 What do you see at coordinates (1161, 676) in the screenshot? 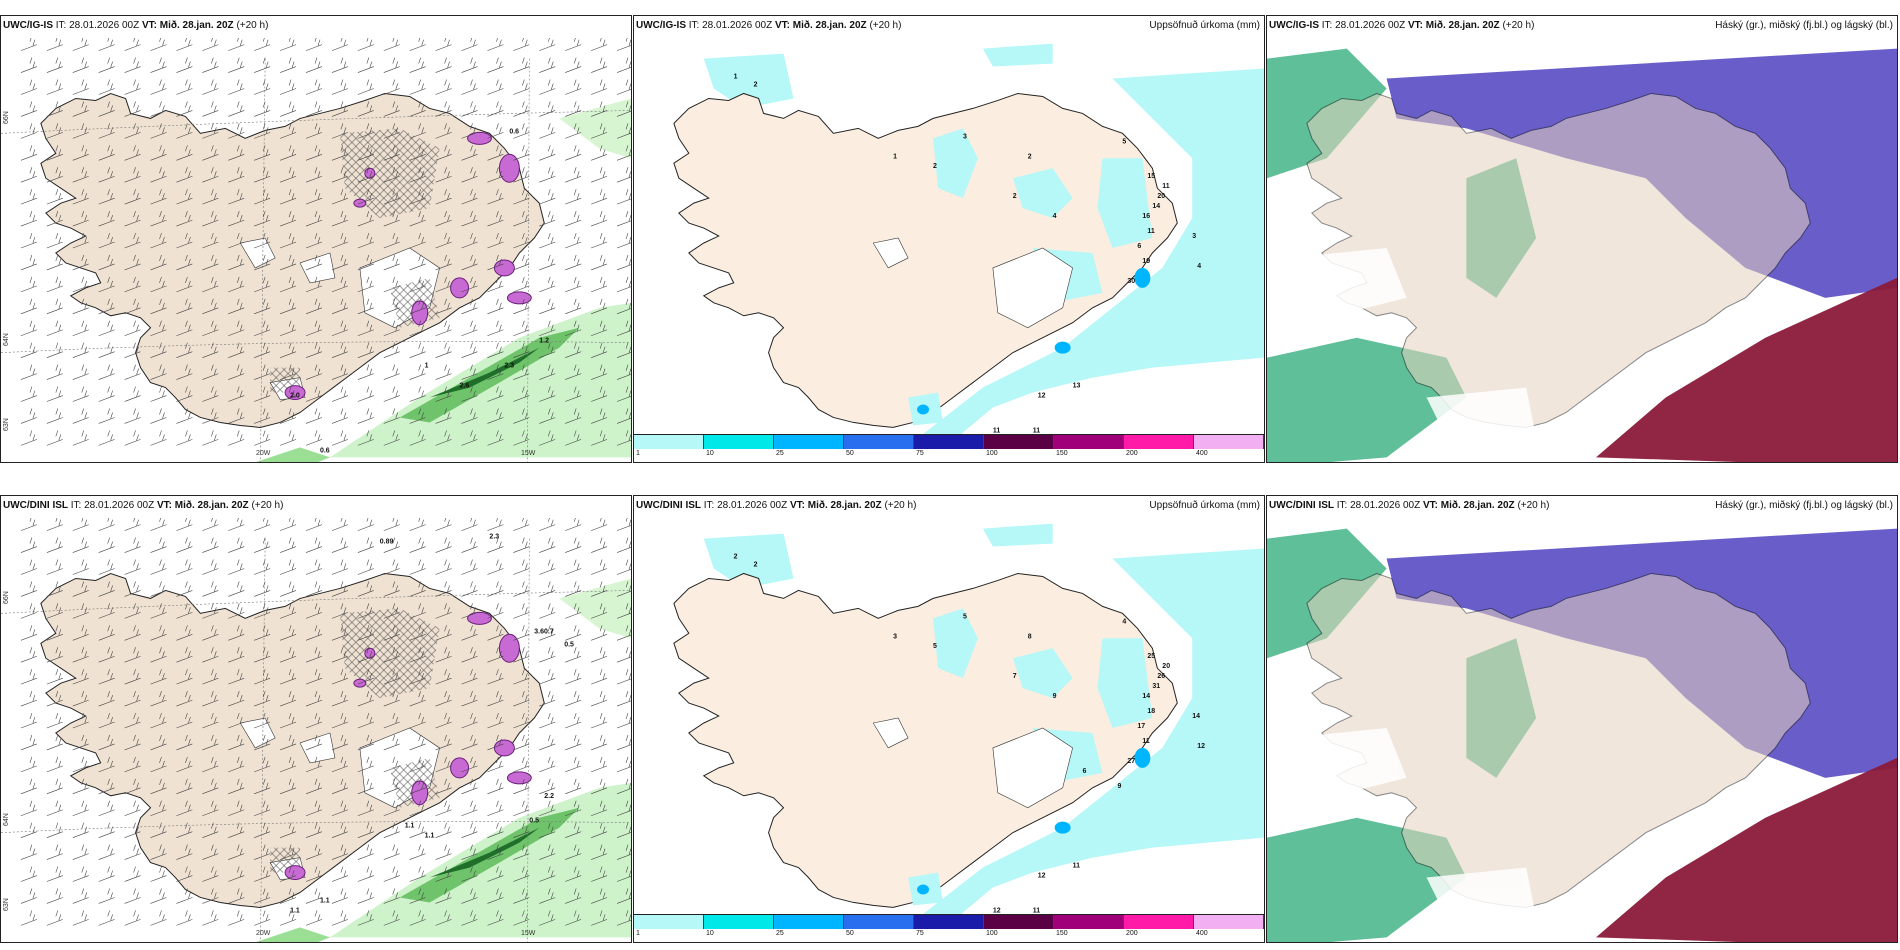
I see `precip-value: 26` at bounding box center [1161, 676].